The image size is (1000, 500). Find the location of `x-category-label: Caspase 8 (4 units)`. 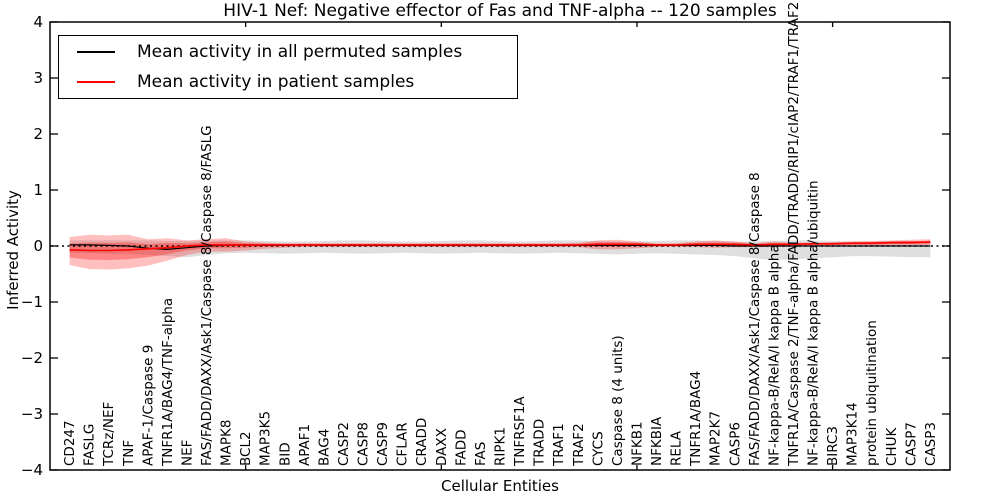

x-category-label: Caspase 8 (4 units) is located at coordinates (618, 400).